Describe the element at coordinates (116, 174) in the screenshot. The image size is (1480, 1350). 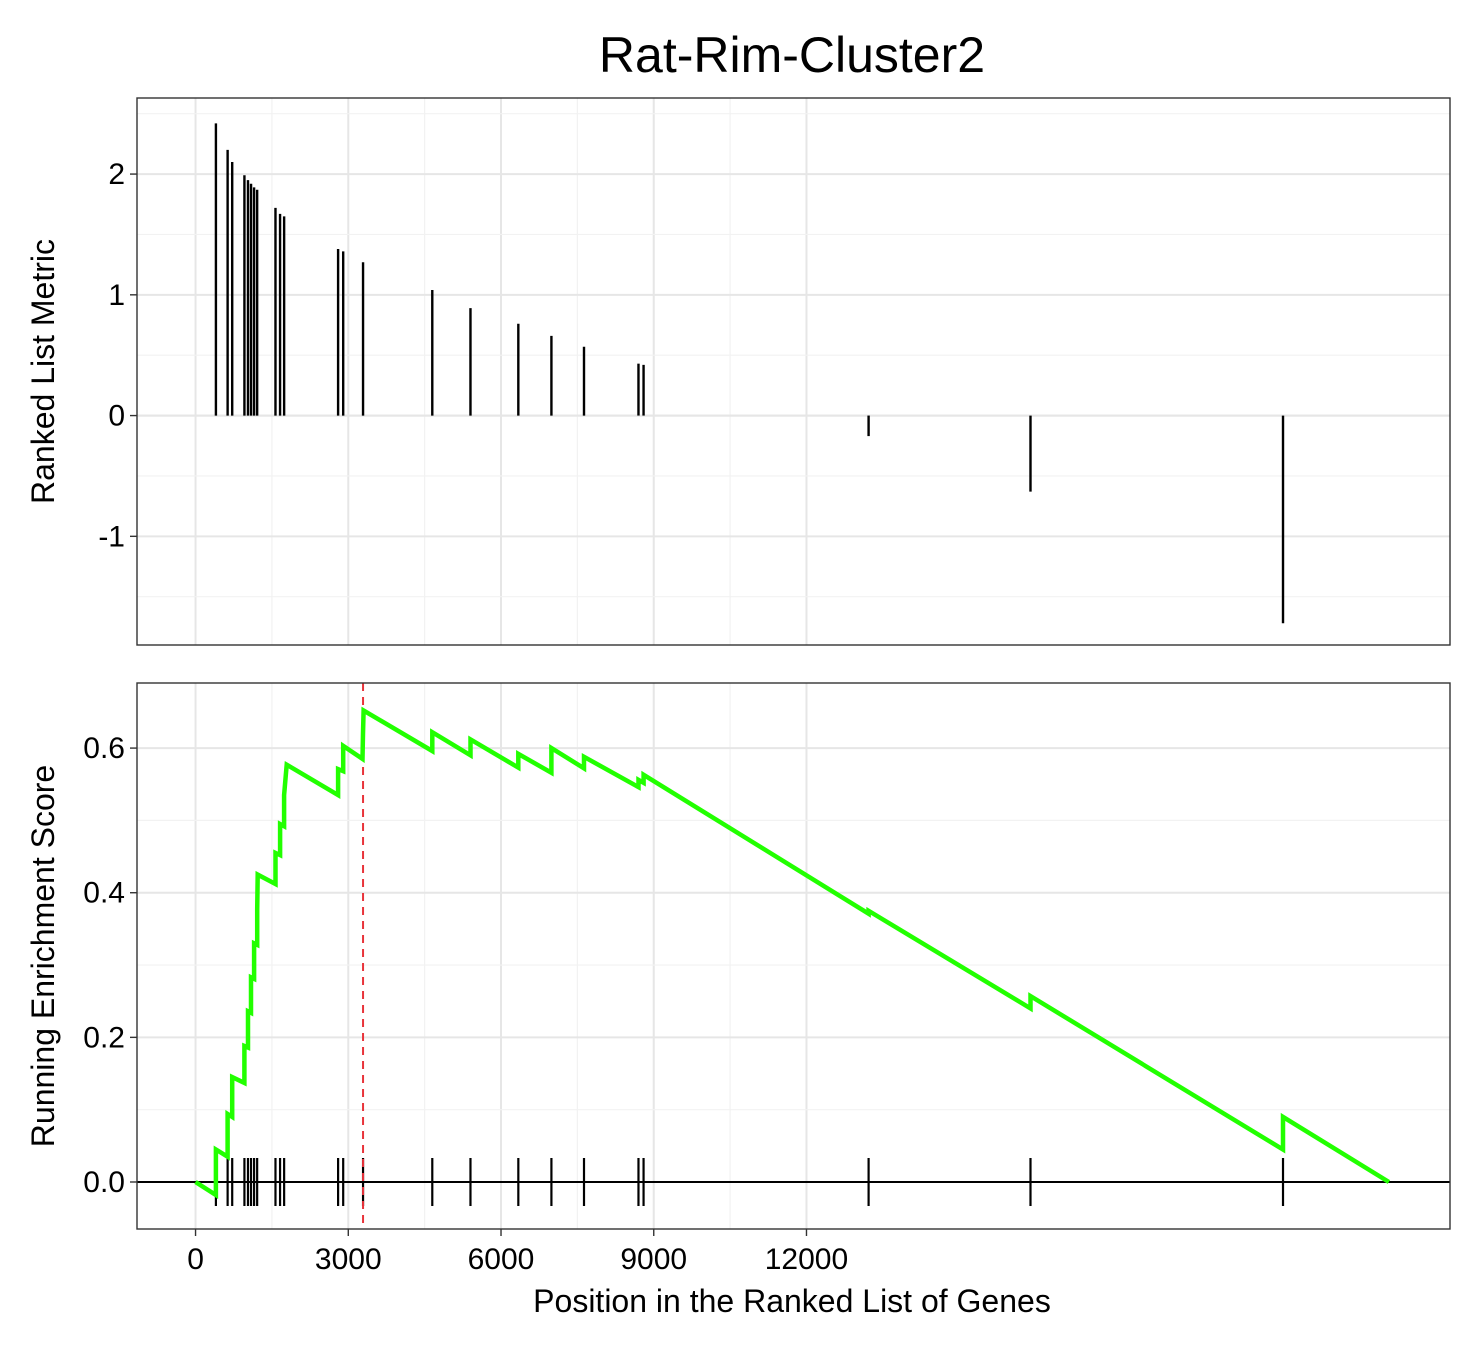
I see `y-tick-label: 2` at that location.